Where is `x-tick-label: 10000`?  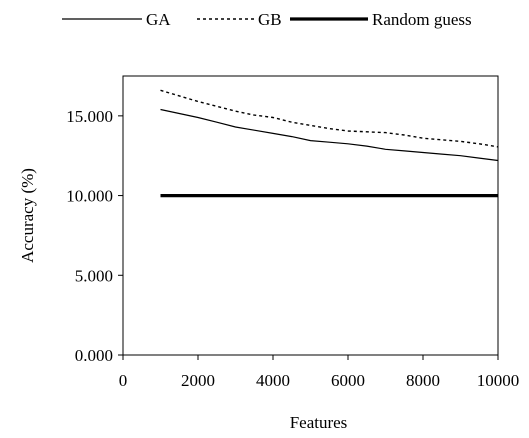 x-tick-label: 10000 is located at coordinates (498, 380).